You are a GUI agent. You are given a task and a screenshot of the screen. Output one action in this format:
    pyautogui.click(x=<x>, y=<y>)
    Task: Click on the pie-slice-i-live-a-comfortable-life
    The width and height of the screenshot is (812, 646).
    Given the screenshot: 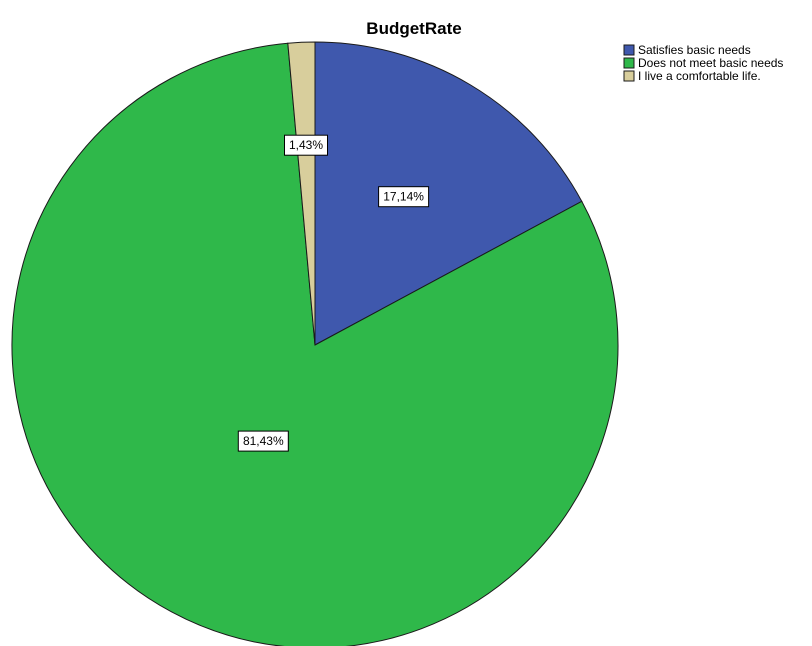 What is the action you would take?
    pyautogui.click(x=301, y=193)
    